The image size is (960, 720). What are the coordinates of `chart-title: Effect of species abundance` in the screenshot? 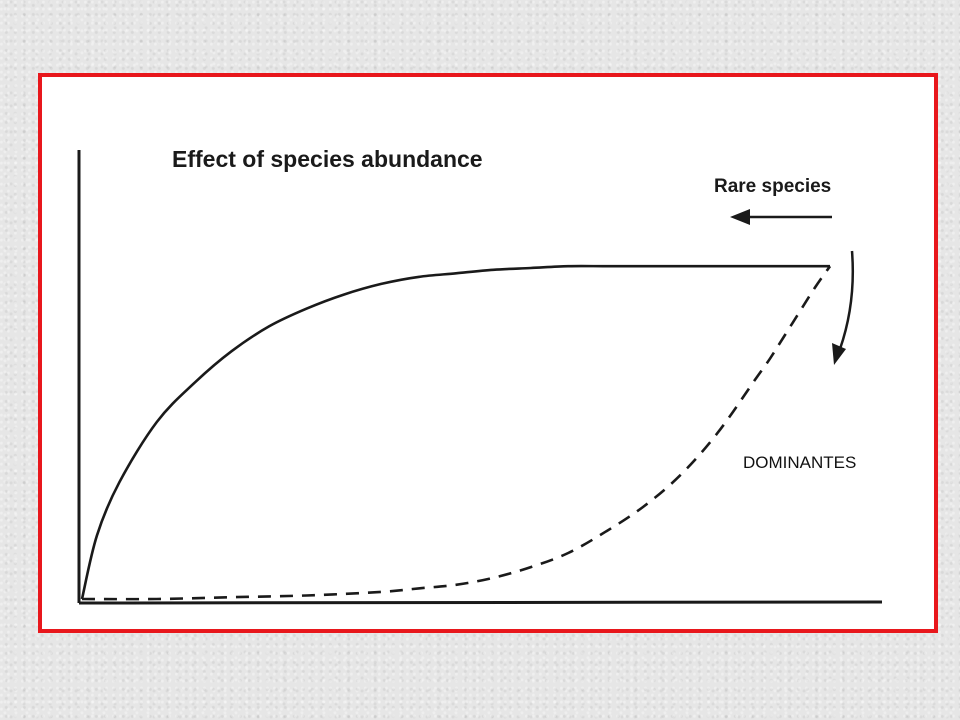 It's located at (327, 159).